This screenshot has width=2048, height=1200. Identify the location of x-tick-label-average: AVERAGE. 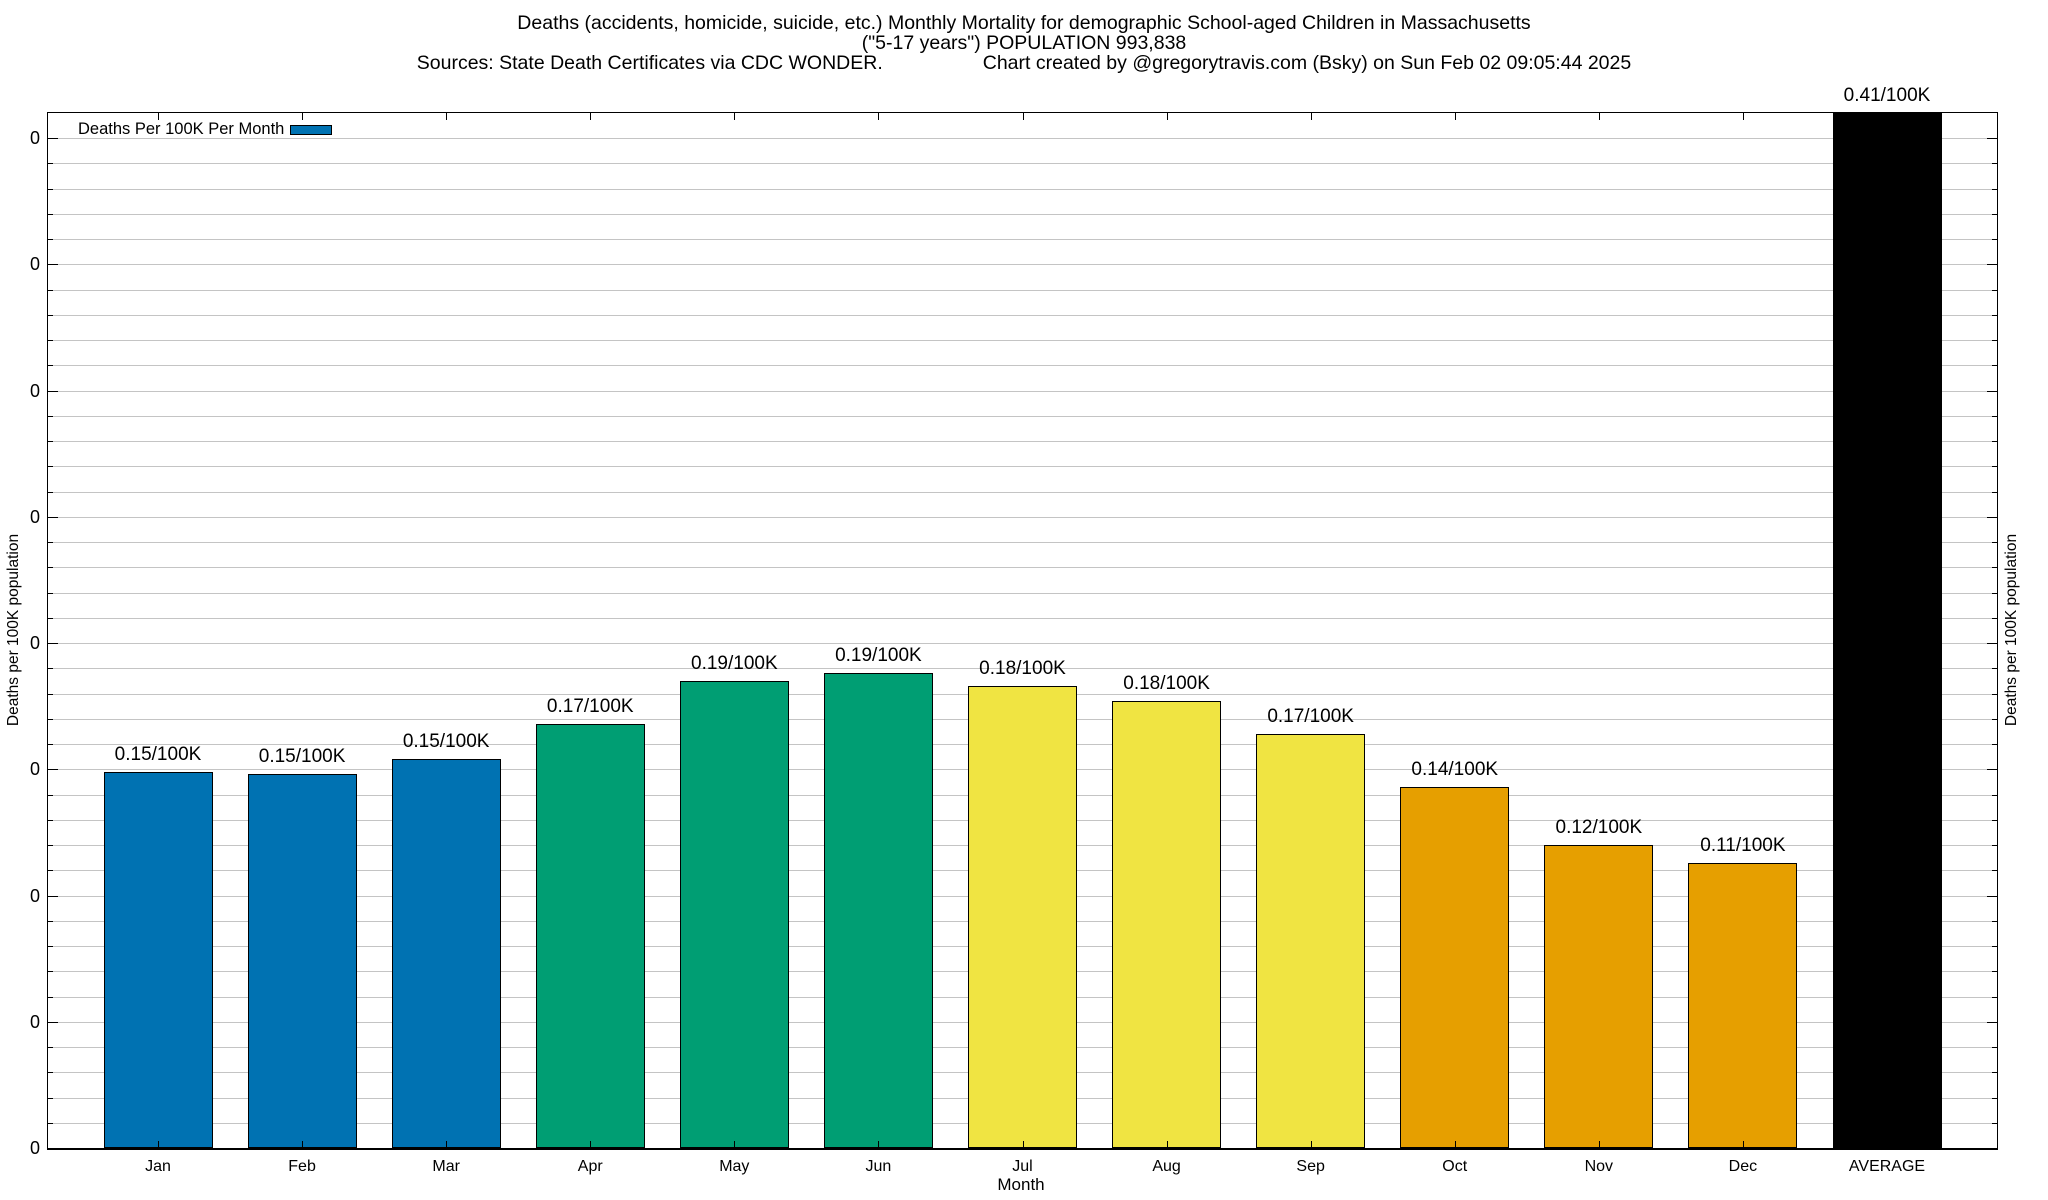
(1887, 1166).